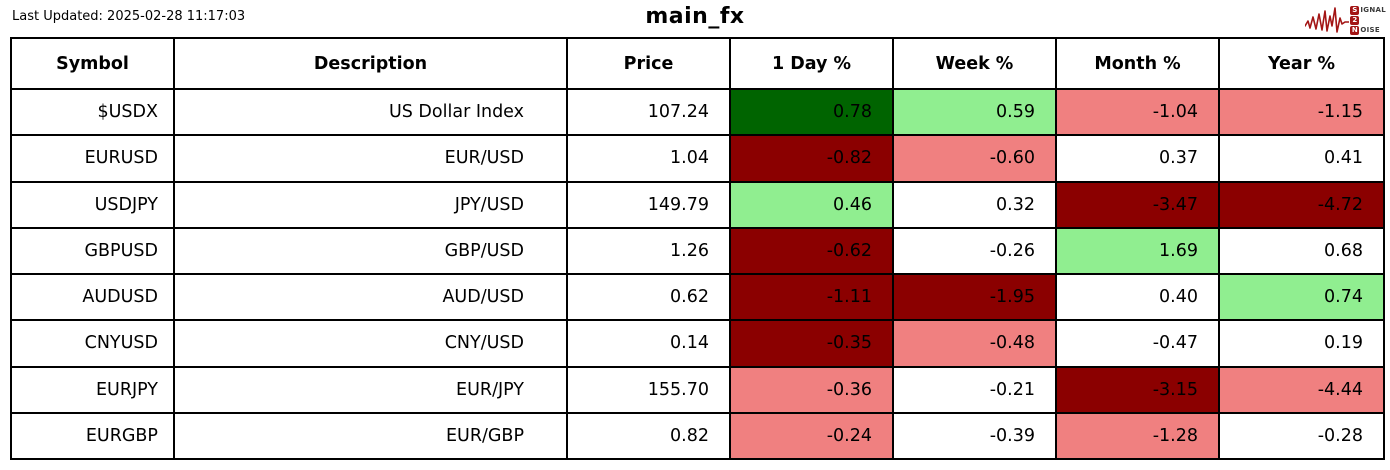 Image resolution: width=1390 pixels, height=470 pixels. I want to click on symbol-cell: EURJPY, so click(92, 389).